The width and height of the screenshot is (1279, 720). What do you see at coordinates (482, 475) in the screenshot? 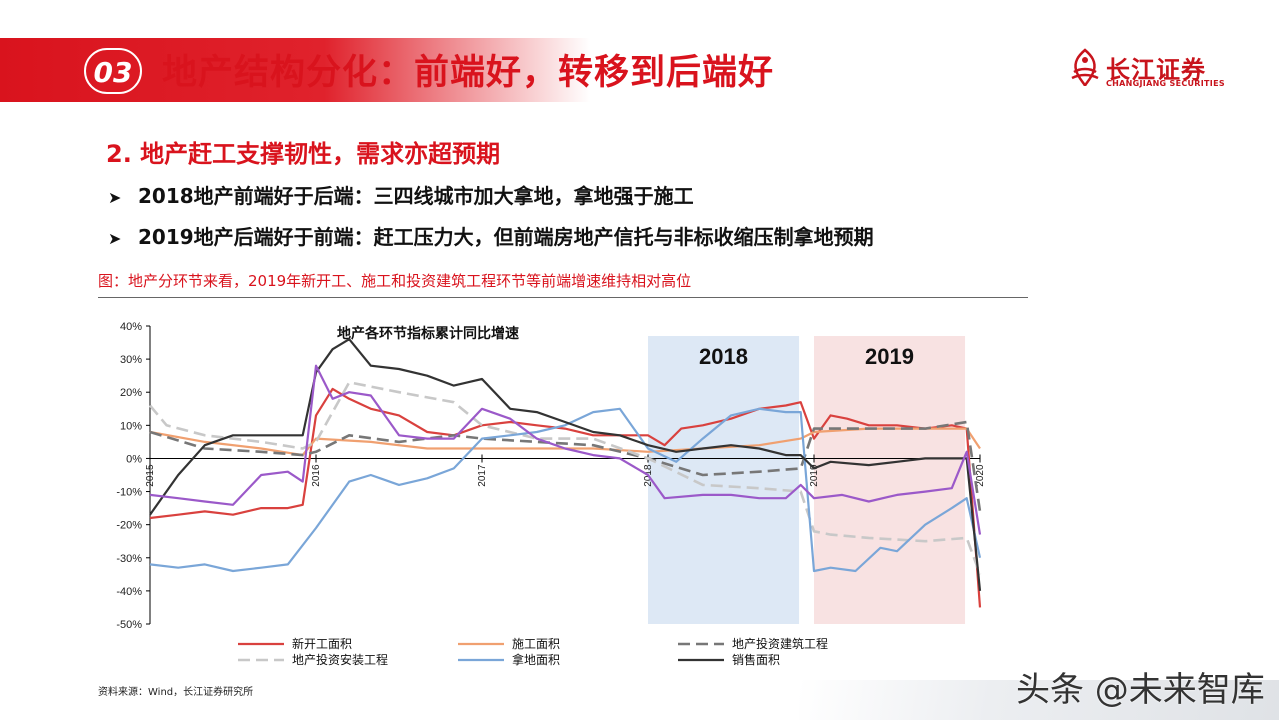
I see `x-tick-label: 2017` at bounding box center [482, 475].